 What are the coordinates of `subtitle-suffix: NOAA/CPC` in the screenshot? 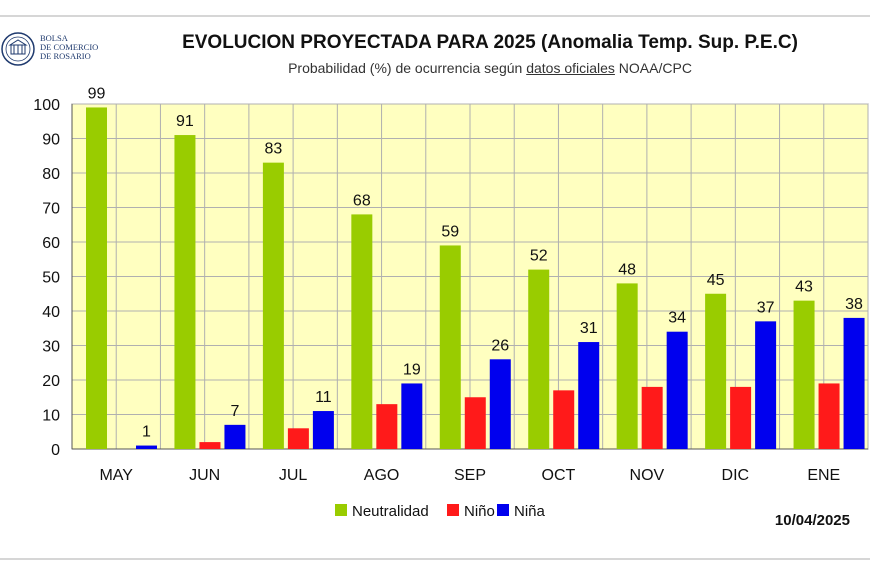 It's located at (653, 68).